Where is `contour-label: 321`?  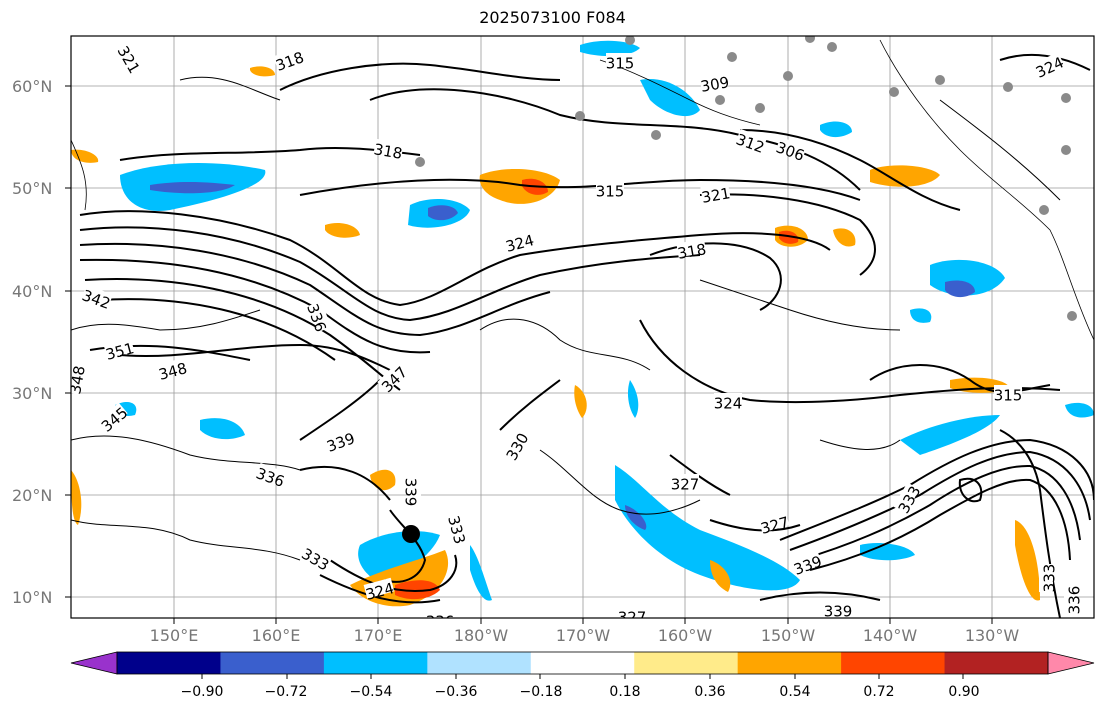 contour-label: 321 is located at coordinates (715, 195).